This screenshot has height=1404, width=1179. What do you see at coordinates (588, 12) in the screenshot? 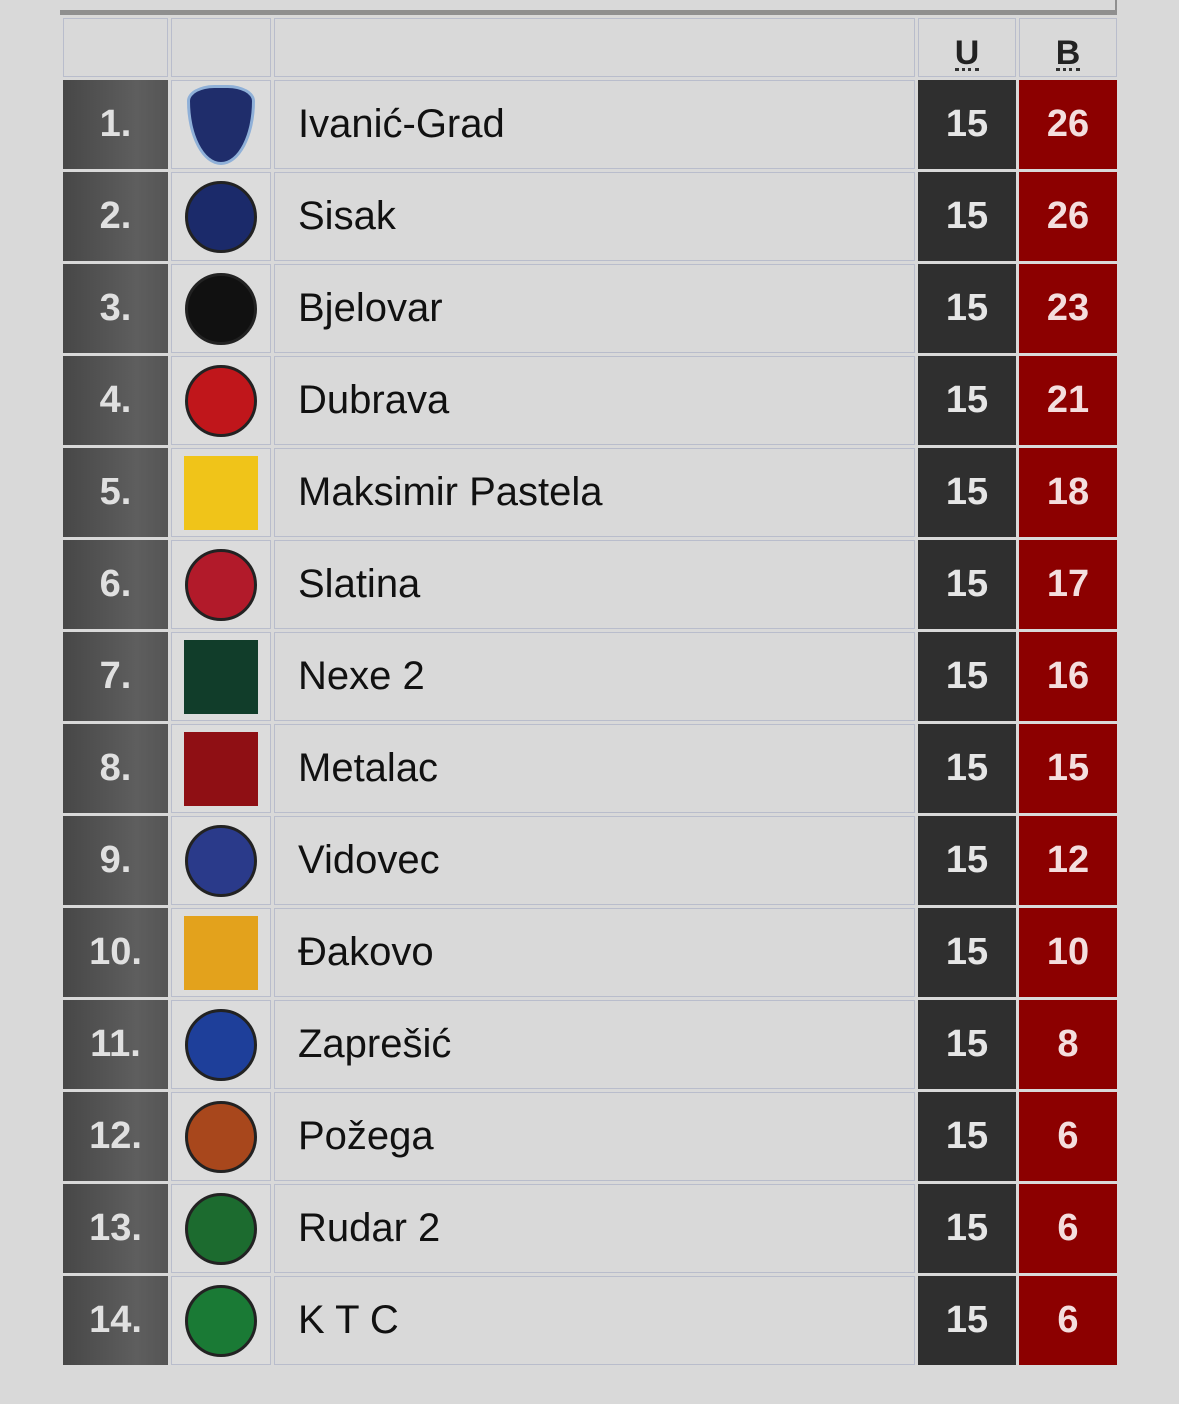
I see `table-top-border` at bounding box center [588, 12].